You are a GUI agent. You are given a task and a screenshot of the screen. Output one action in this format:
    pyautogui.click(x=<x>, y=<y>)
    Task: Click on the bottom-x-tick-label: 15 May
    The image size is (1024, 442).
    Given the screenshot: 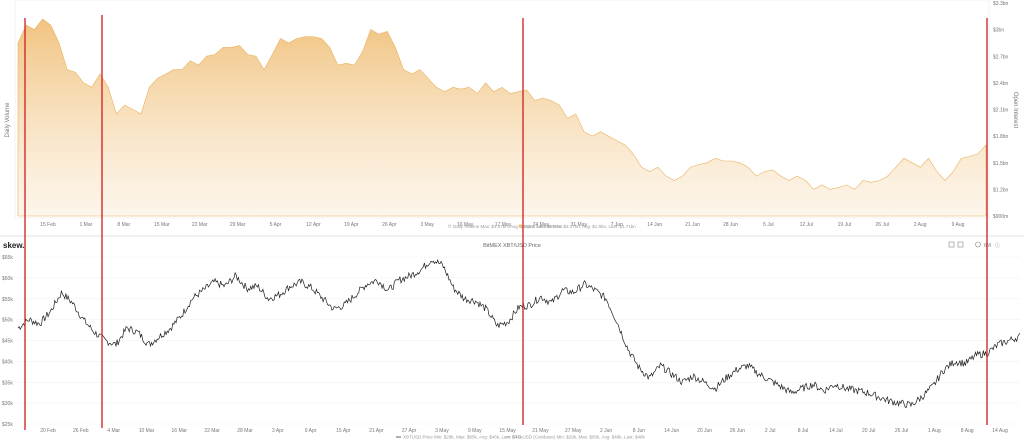 What is the action you would take?
    pyautogui.click(x=507, y=431)
    